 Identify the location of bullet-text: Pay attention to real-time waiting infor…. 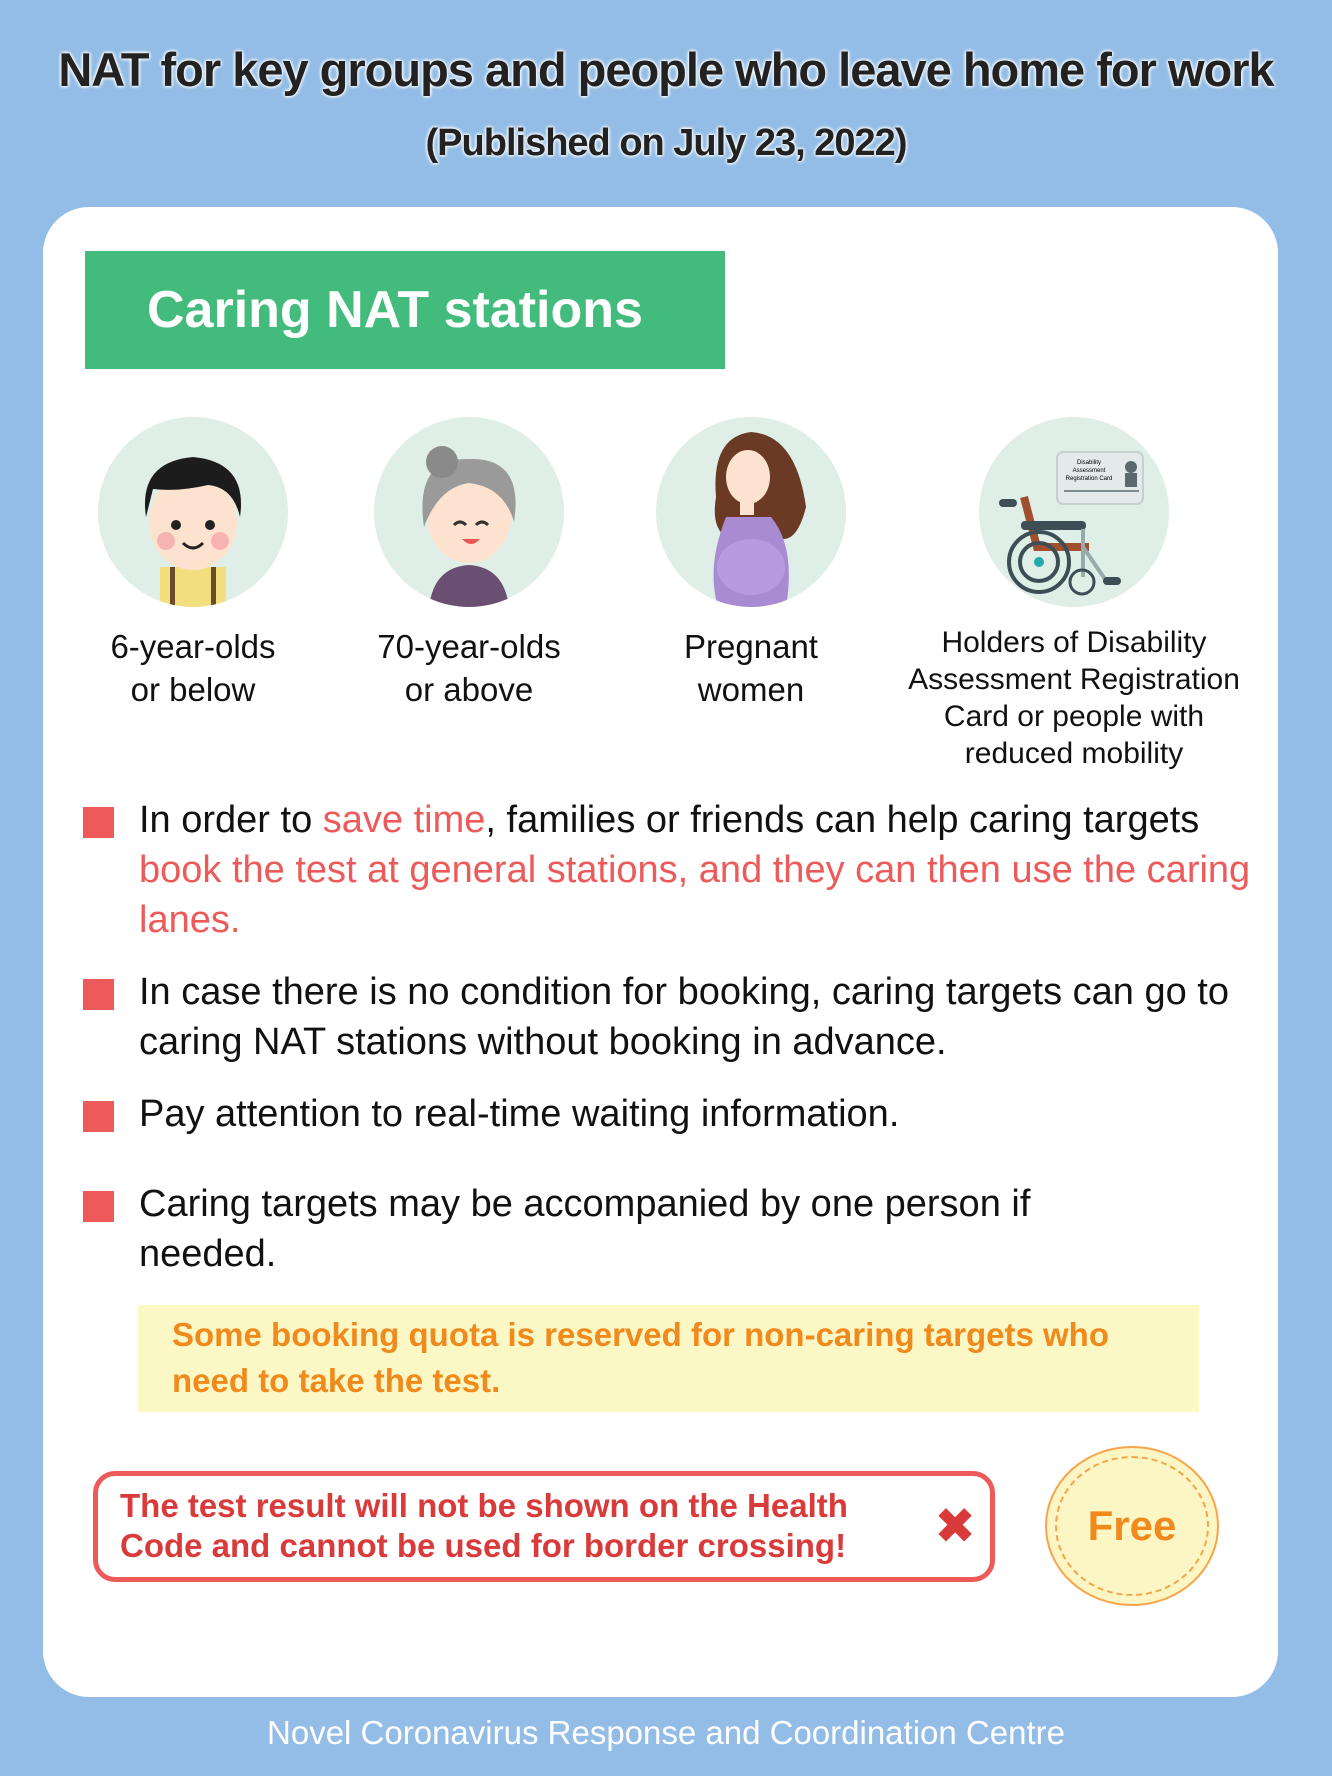
(519, 1114).